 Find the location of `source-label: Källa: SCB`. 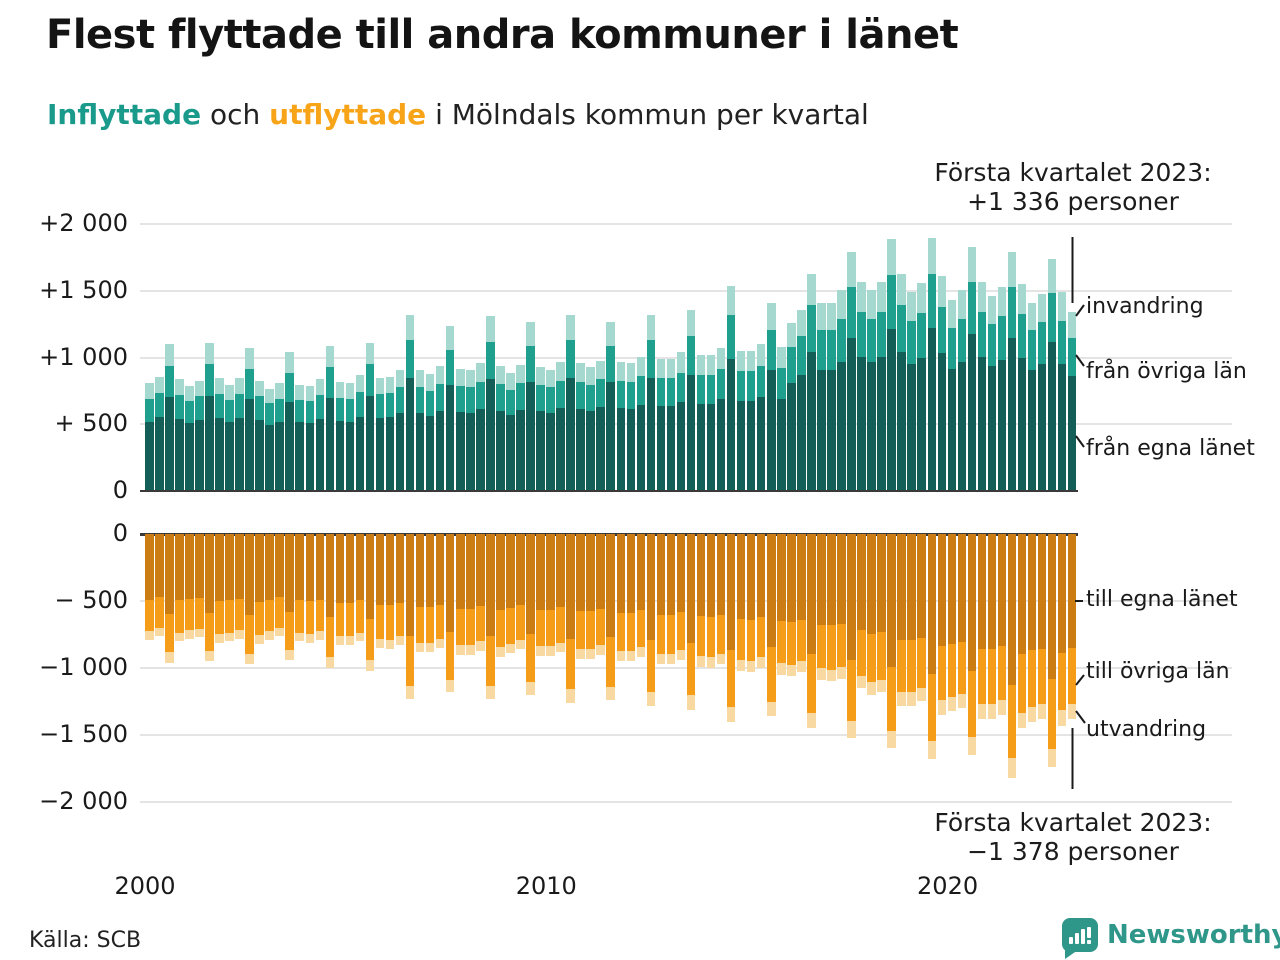

source-label: Källa: SCB is located at coordinates (85, 940).